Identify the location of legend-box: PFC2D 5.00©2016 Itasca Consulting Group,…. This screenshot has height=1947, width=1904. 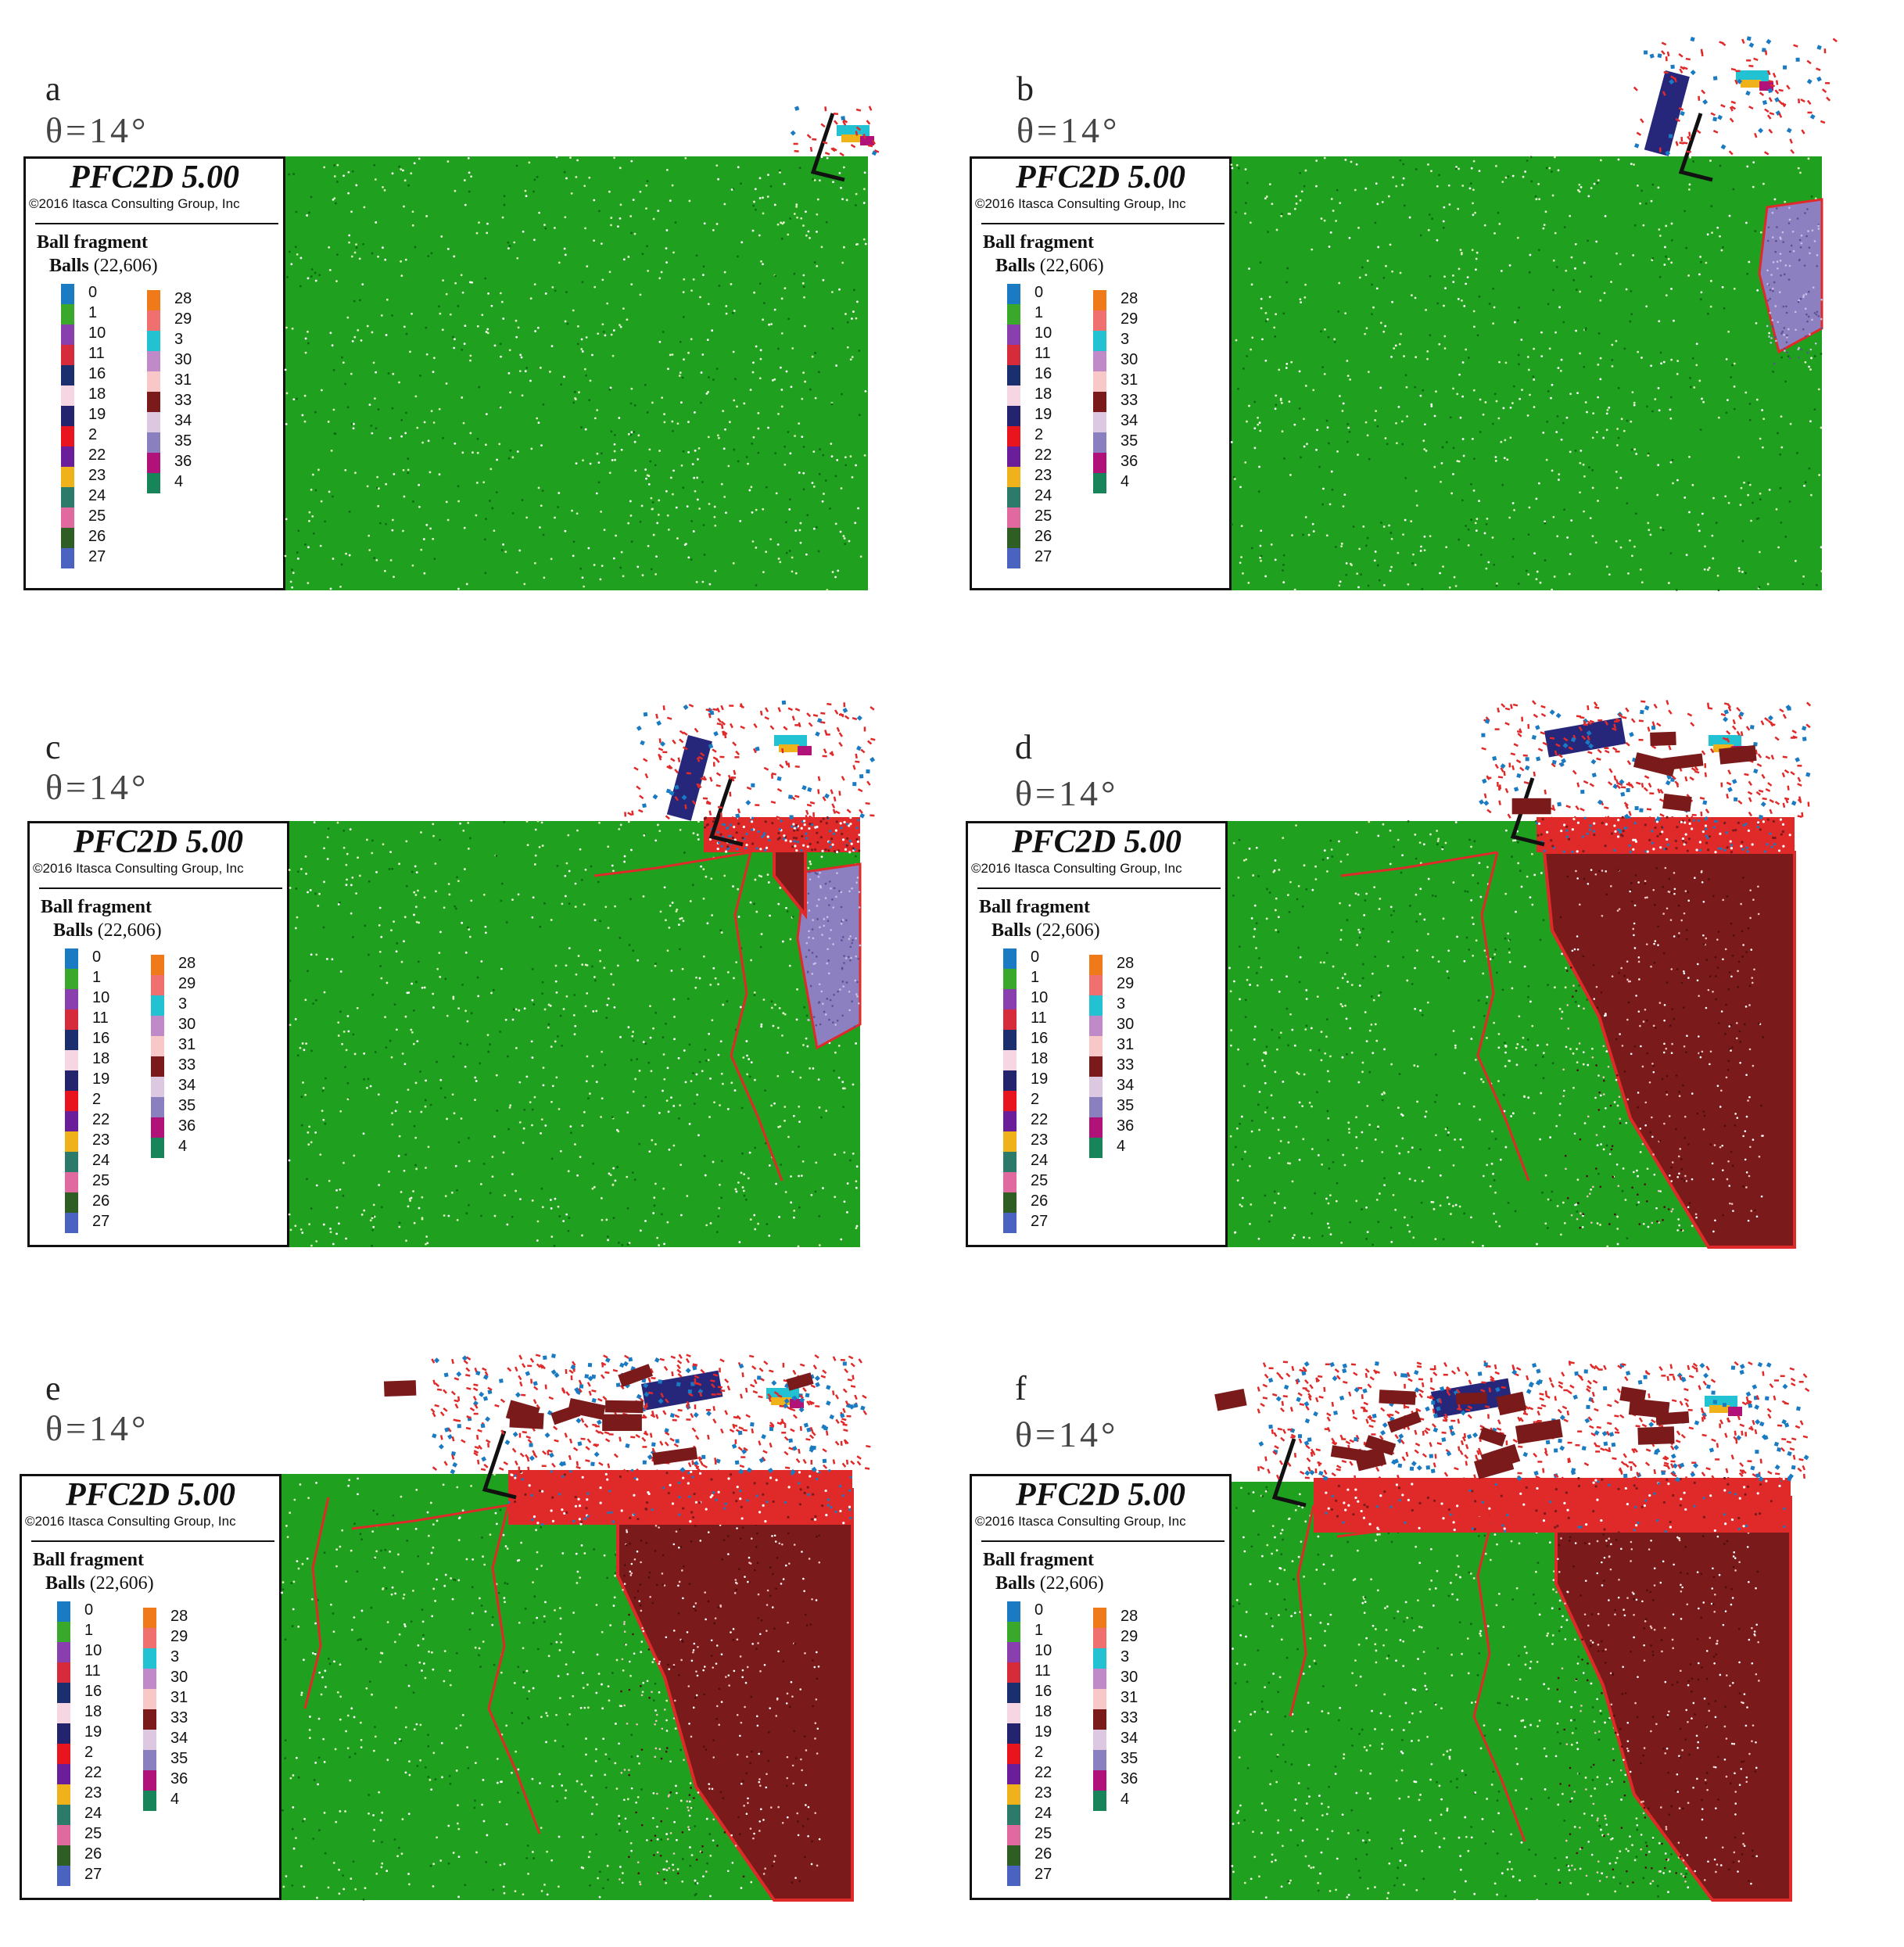
(1097, 1034).